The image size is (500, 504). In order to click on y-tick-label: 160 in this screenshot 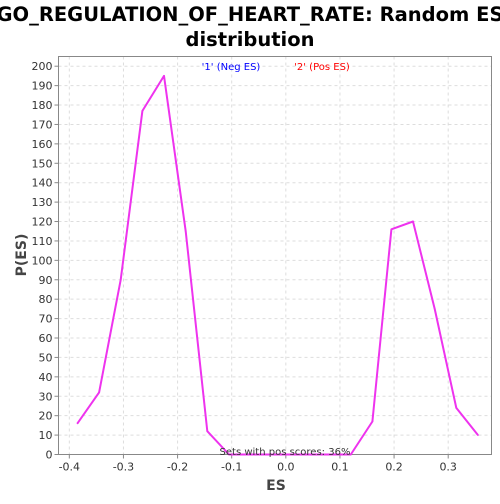, I will do `click(42, 144)`.